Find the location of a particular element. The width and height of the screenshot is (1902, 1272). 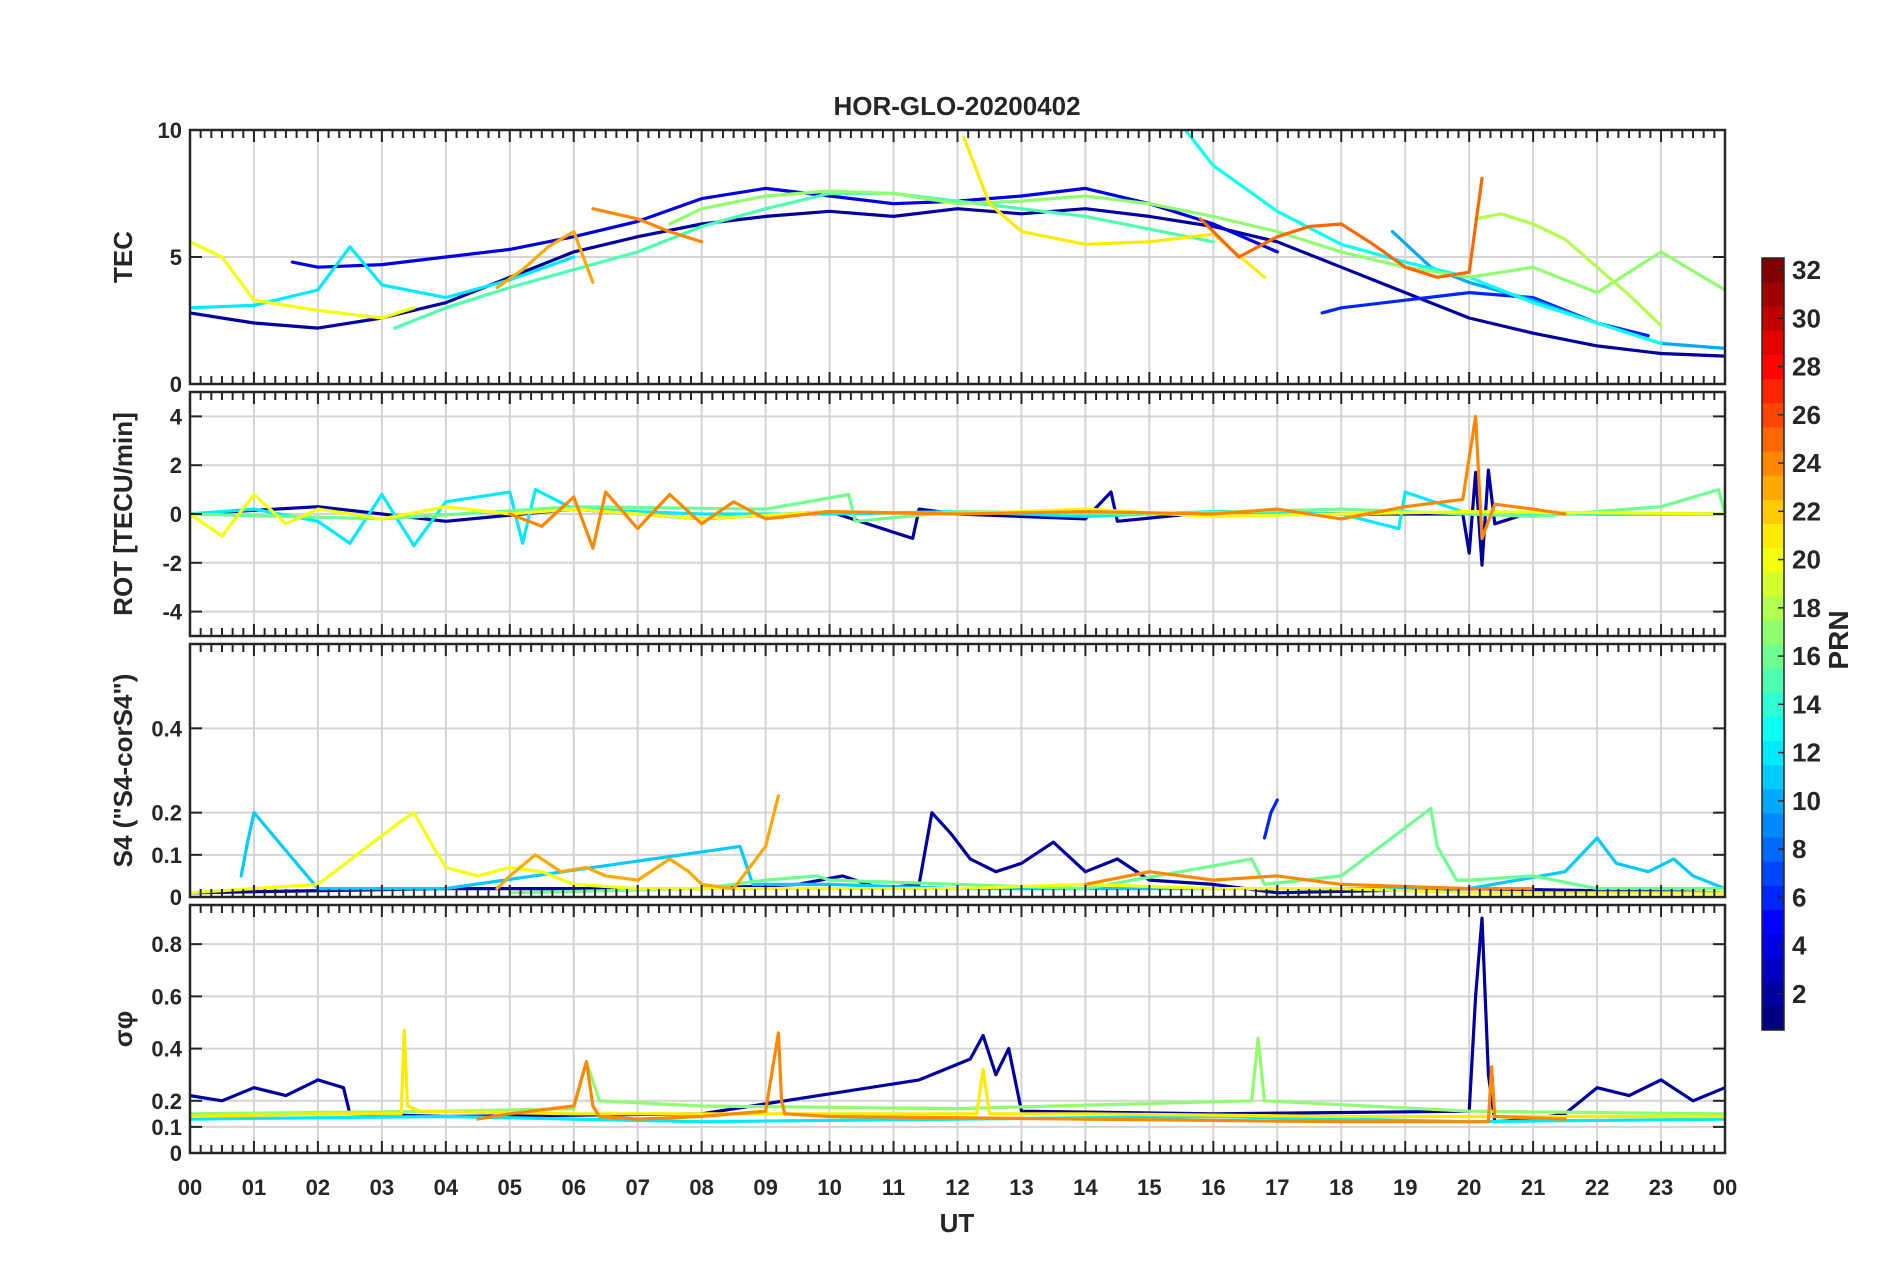

x-tick-label: 13 is located at coordinates (1021, 1187).